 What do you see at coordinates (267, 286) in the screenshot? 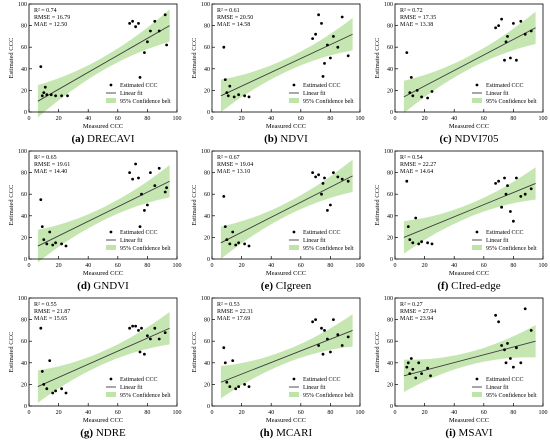
I see `panel-caption-letter: (e)` at bounding box center [267, 286].